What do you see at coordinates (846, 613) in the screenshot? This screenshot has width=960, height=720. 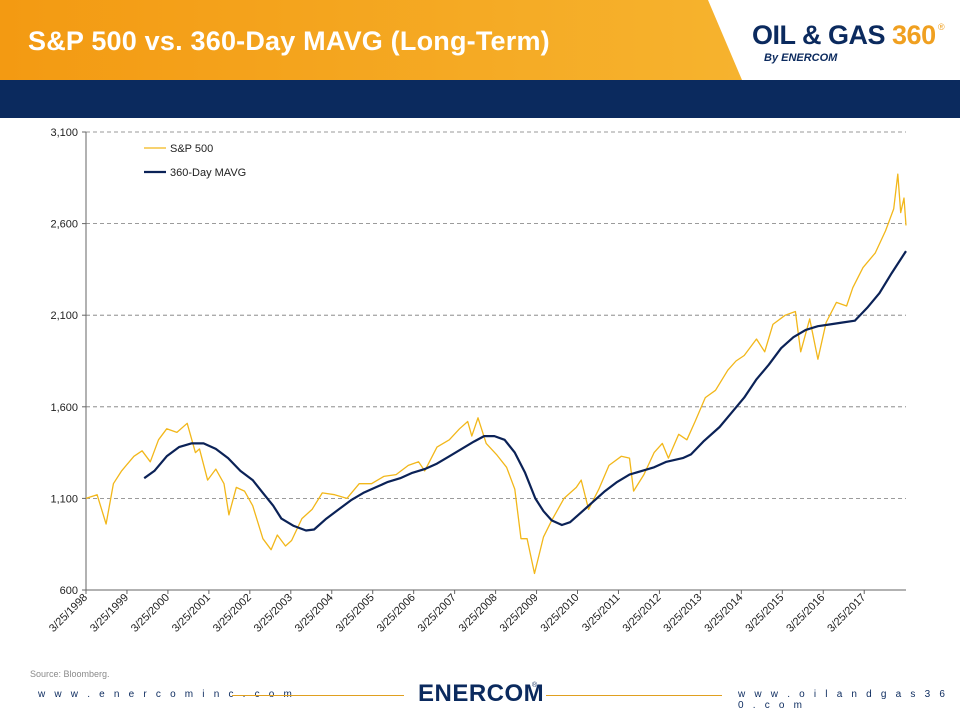 I see `x-tick-label: 3/25/2017` at bounding box center [846, 613].